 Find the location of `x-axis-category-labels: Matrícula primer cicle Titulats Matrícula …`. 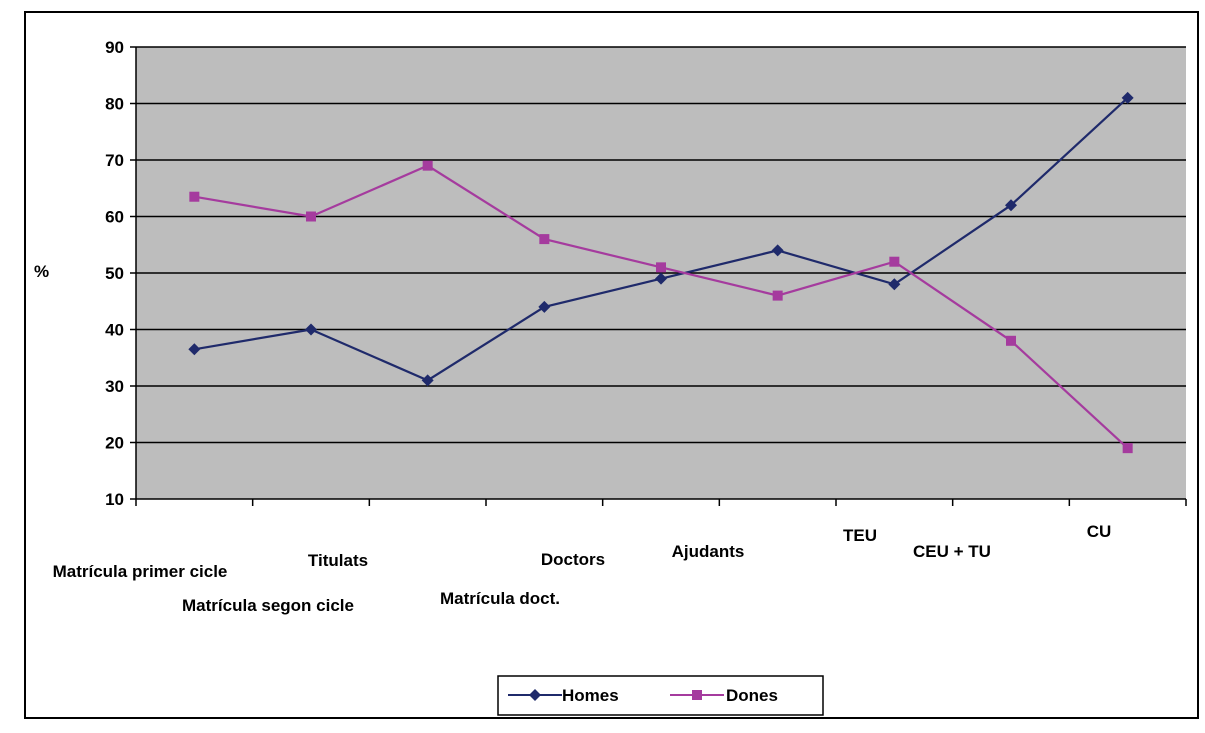

x-axis-category-labels: Matrícula primer cicle Titulats Matrícula … is located at coordinates (582, 568).